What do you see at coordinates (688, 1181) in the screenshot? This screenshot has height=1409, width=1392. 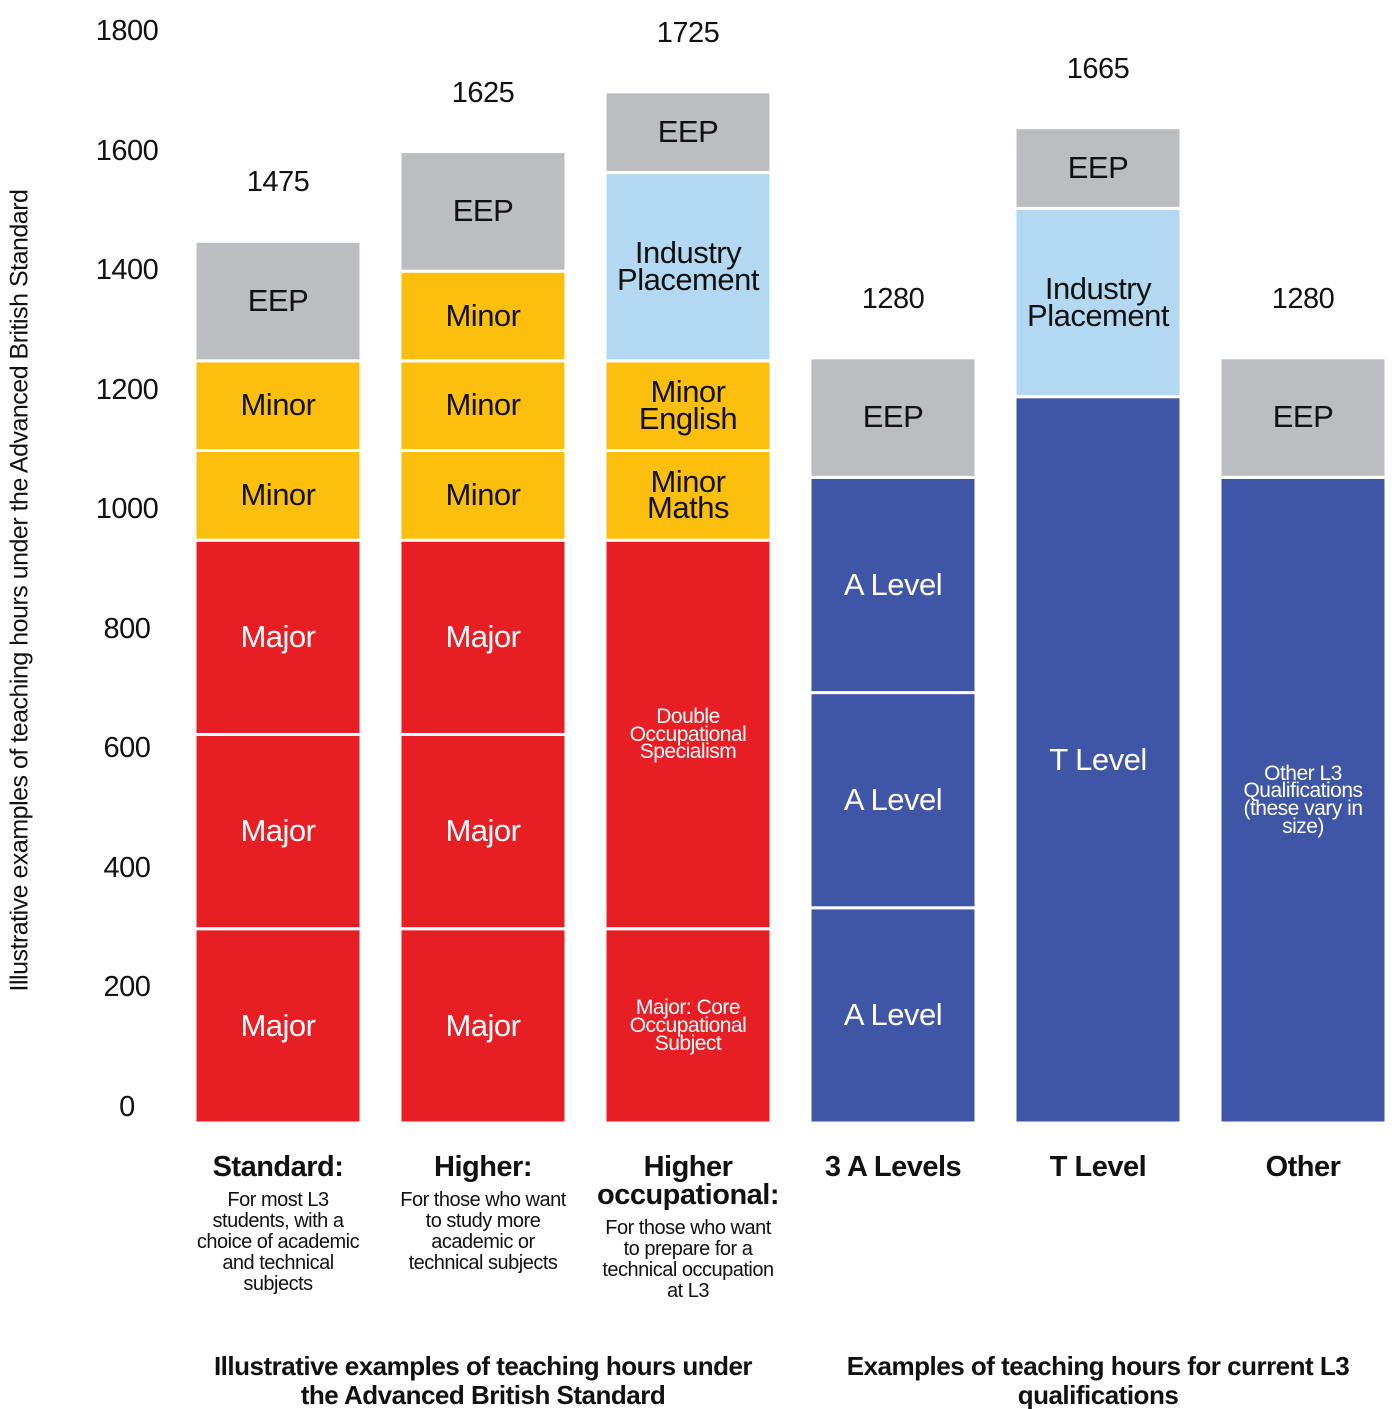 I see `category-label: Higher occupational:` at bounding box center [688, 1181].